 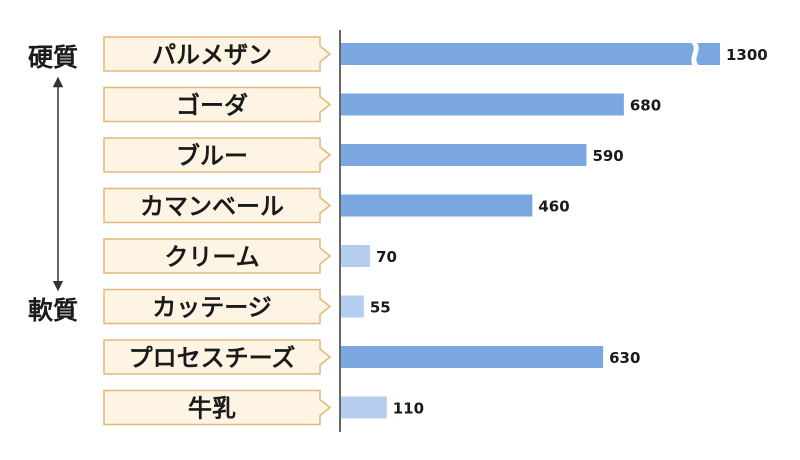 I want to click on value-label: 630, so click(x=624, y=358).